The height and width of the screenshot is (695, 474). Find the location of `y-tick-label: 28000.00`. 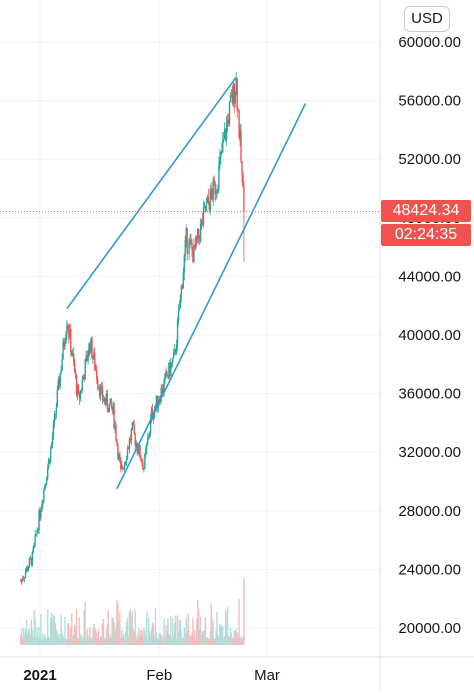

y-tick-label: 28000.00 is located at coordinates (429, 511).